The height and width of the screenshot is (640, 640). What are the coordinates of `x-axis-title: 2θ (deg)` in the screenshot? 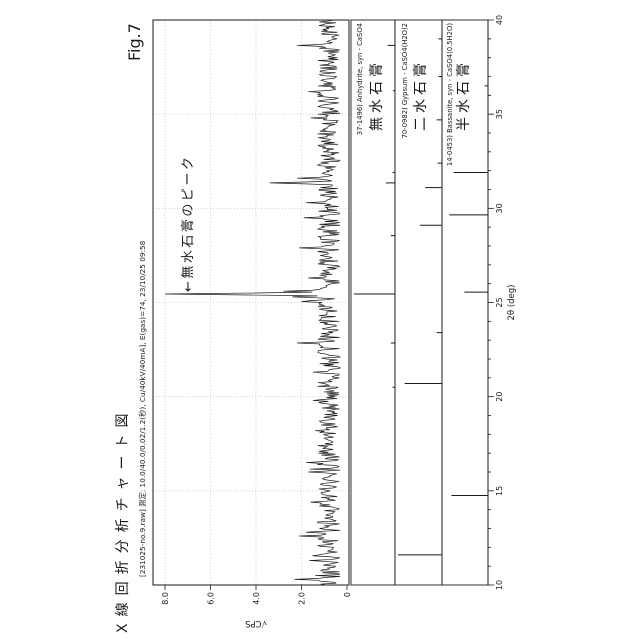 It's located at (512, 303).